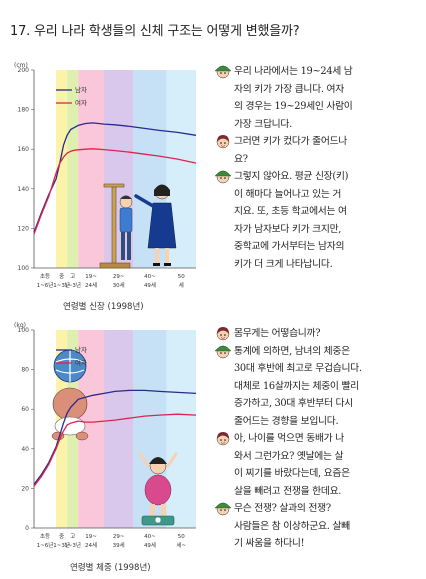 The height and width of the screenshot is (579, 426). Describe the element at coordinates (181, 545) in the screenshot. I see `x-tick-label: 세~` at that location.